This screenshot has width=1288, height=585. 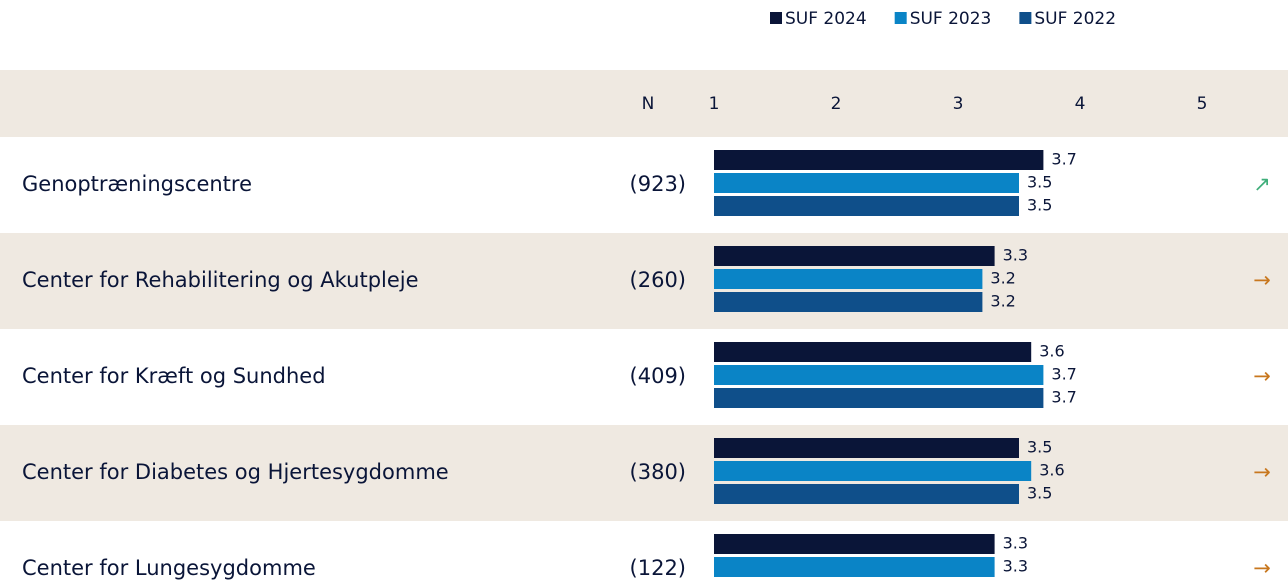 What do you see at coordinates (220, 280) in the screenshot?
I see `row-label: Center for Rehabilitering og Akutpleje` at bounding box center [220, 280].